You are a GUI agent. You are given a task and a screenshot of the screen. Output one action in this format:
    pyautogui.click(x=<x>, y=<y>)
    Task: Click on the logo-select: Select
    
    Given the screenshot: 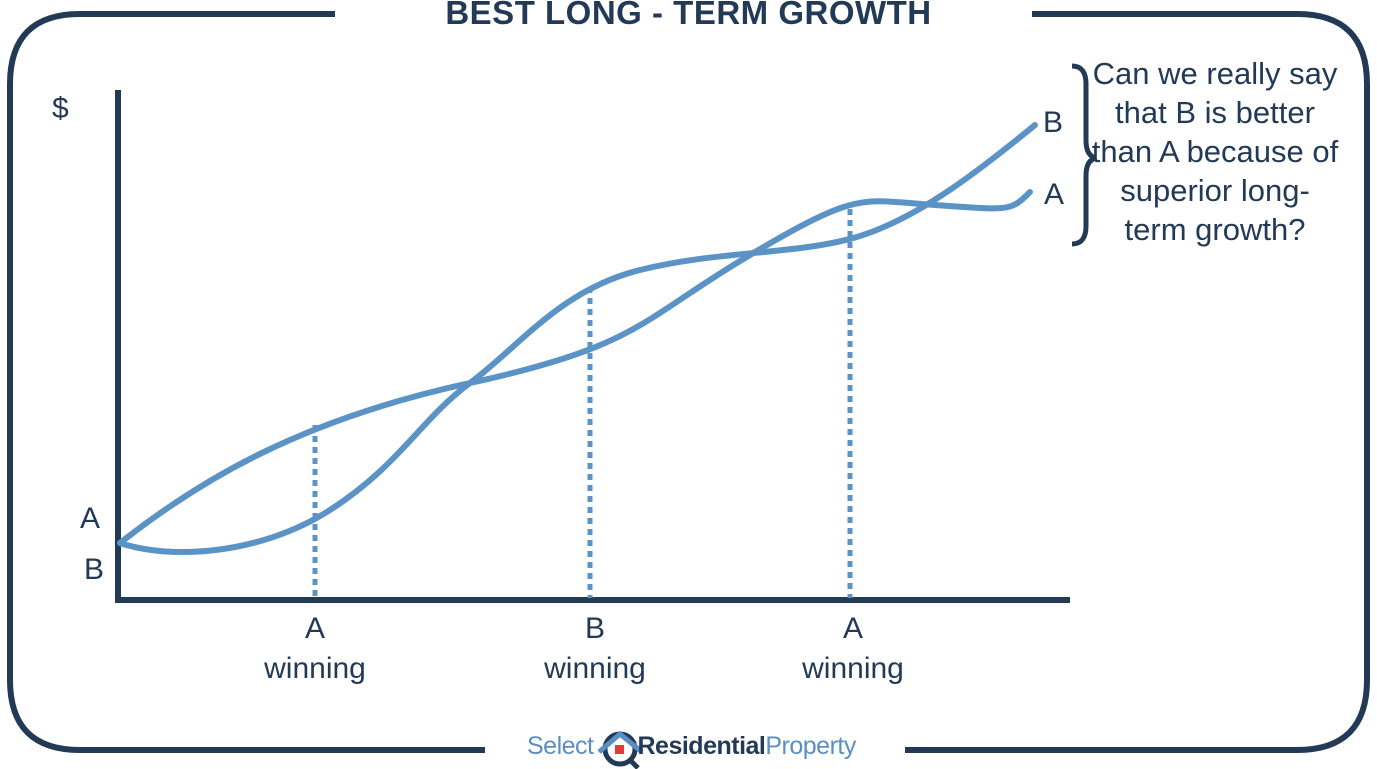 What is the action you would take?
    pyautogui.click(x=560, y=746)
    